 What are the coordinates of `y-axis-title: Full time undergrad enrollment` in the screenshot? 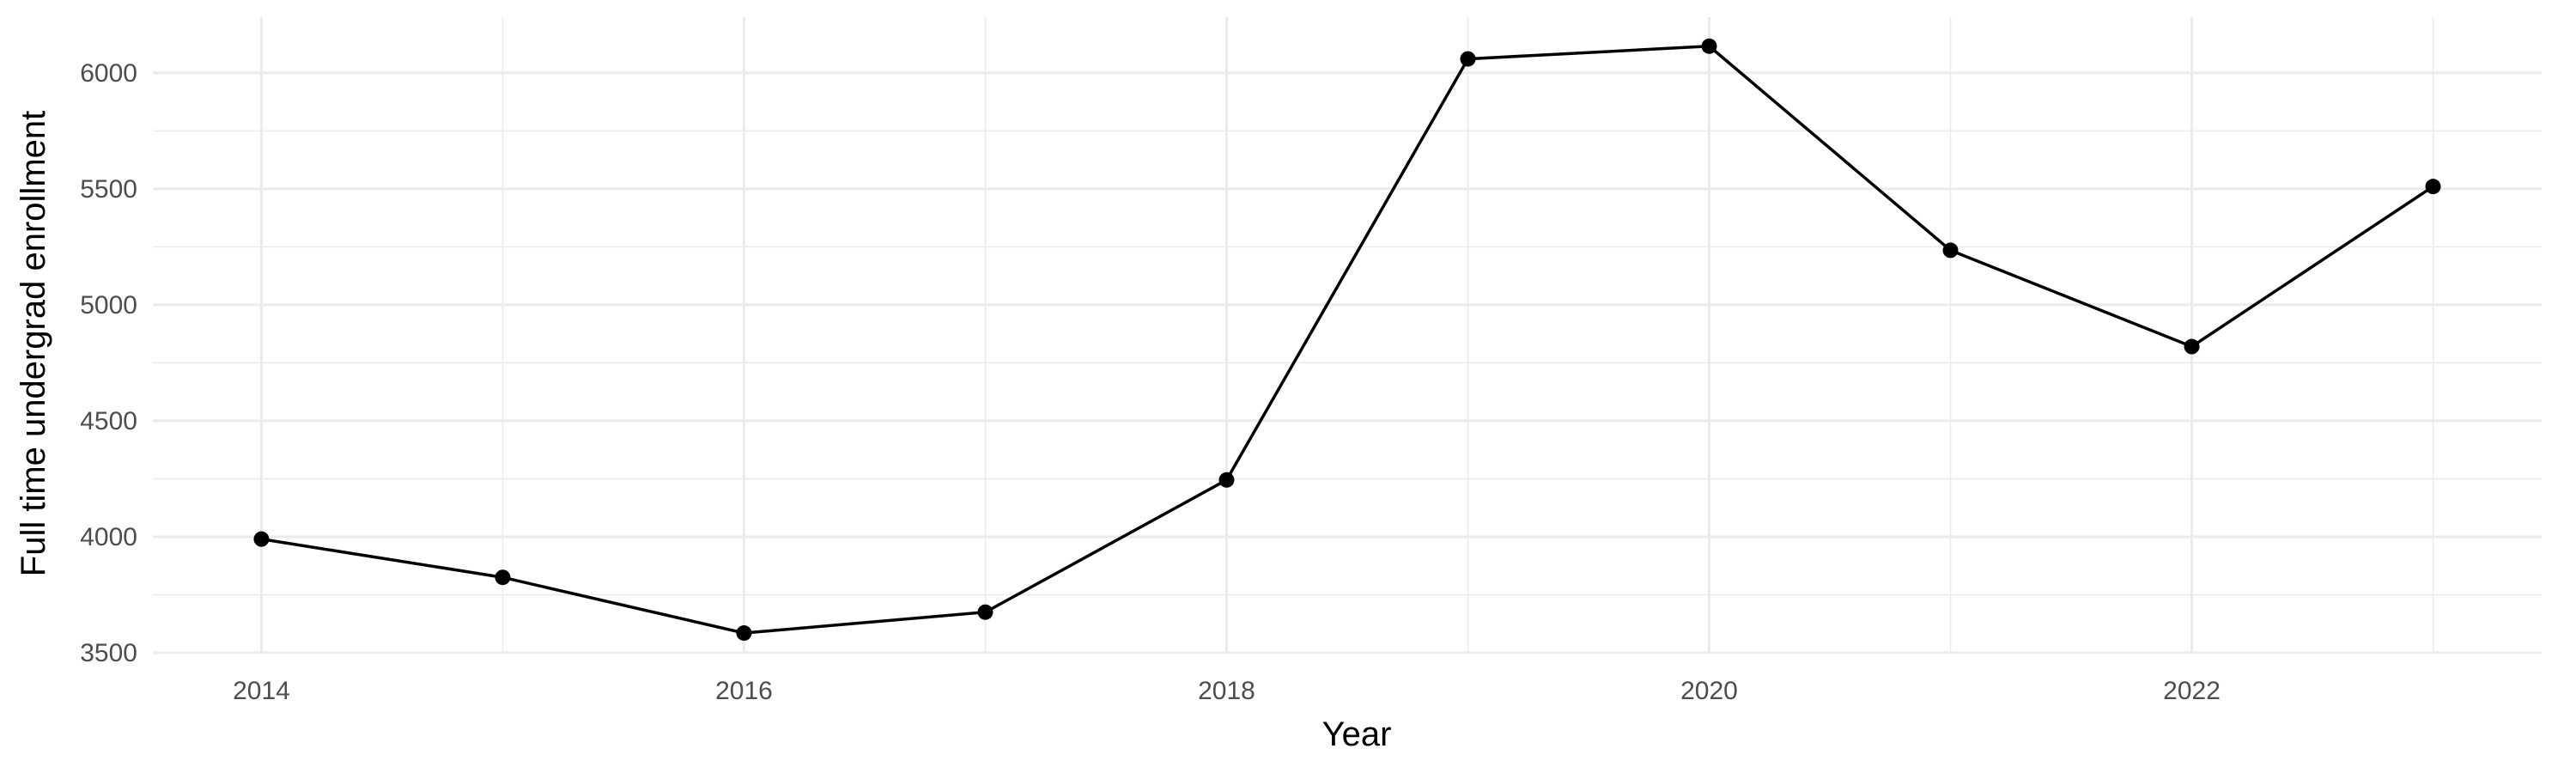 It's located at (33, 343).